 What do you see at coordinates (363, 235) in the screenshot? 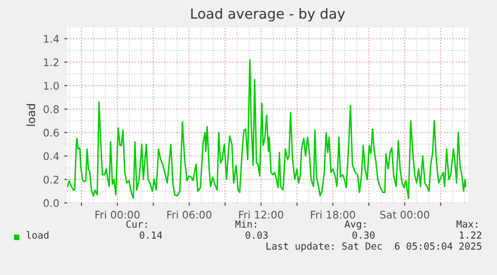
I see `text: 0.30` at bounding box center [363, 235].